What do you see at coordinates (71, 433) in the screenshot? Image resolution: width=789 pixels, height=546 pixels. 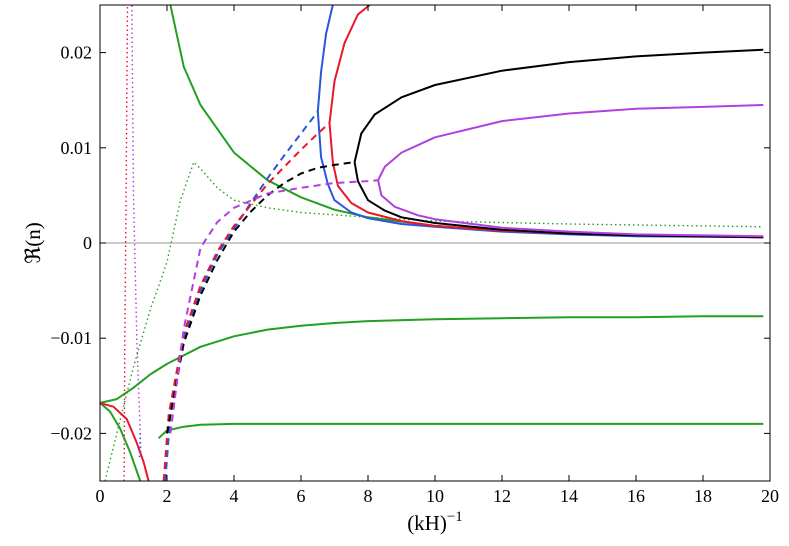 I see `y-tick-label: −0.02` at bounding box center [71, 433].